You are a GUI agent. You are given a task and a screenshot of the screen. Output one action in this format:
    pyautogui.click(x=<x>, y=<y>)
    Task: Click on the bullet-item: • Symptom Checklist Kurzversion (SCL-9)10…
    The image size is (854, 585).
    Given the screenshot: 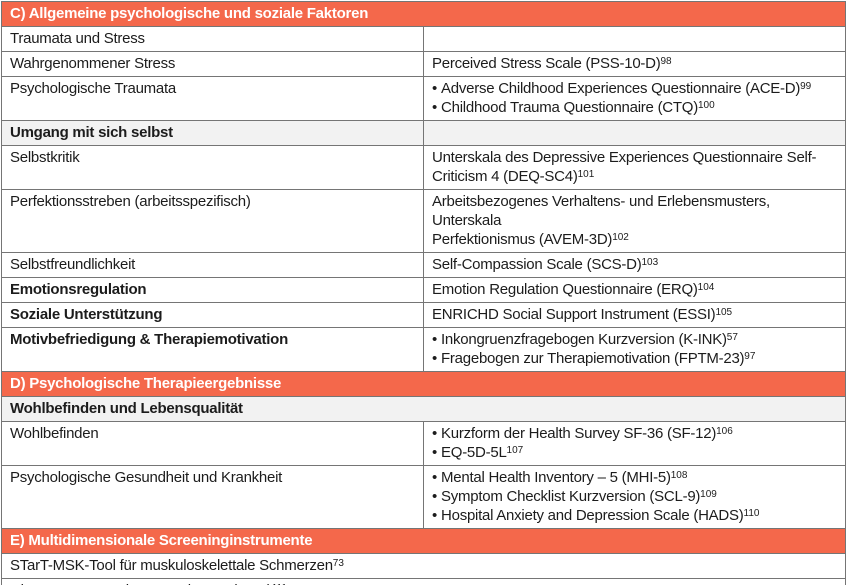 What is the action you would take?
    pyautogui.click(x=634, y=496)
    